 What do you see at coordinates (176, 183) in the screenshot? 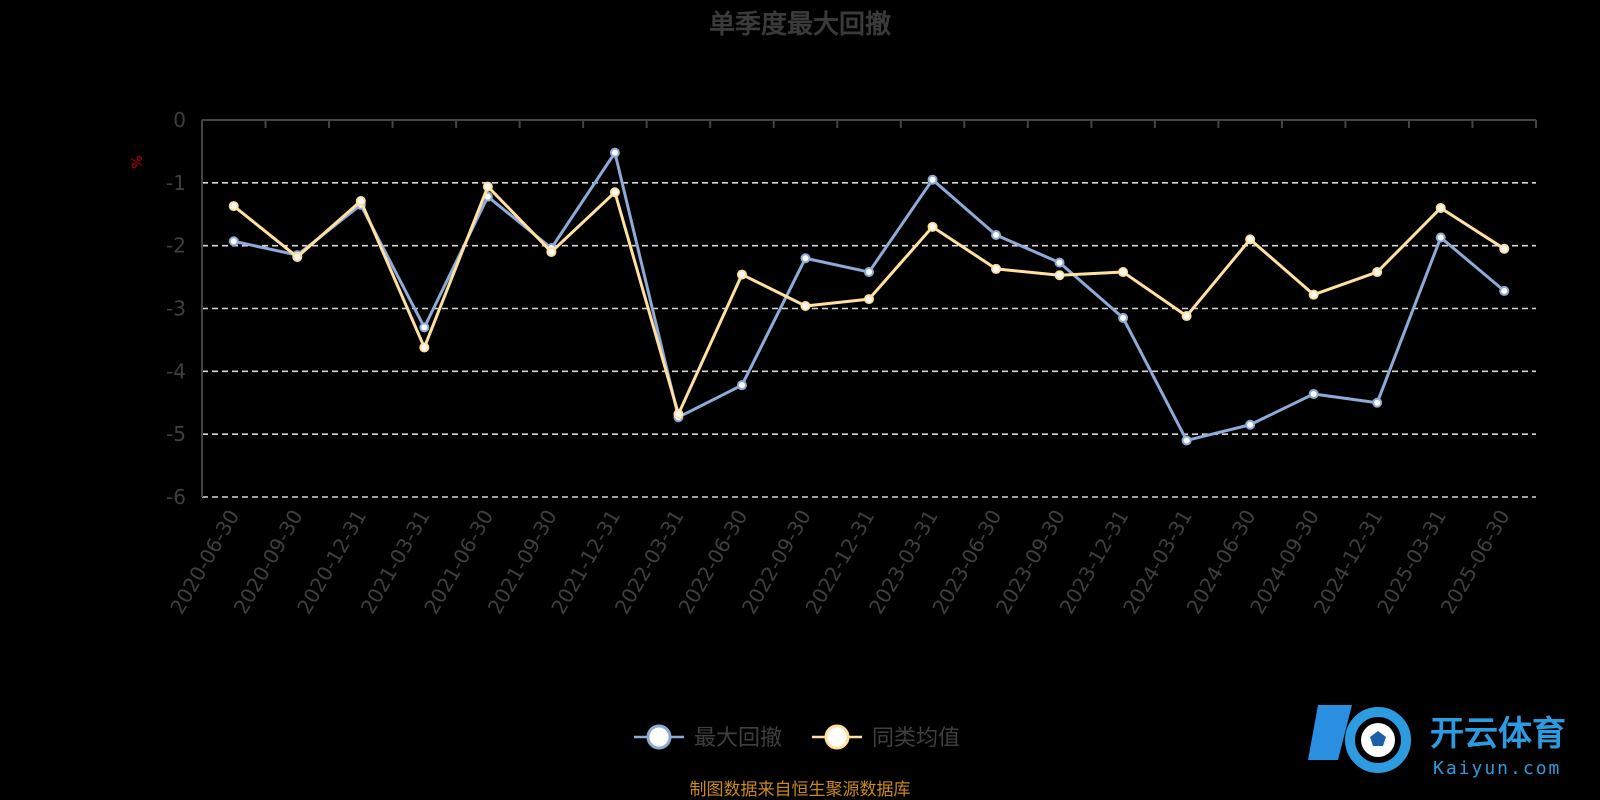
I see `y-tick-label: -1` at bounding box center [176, 183].